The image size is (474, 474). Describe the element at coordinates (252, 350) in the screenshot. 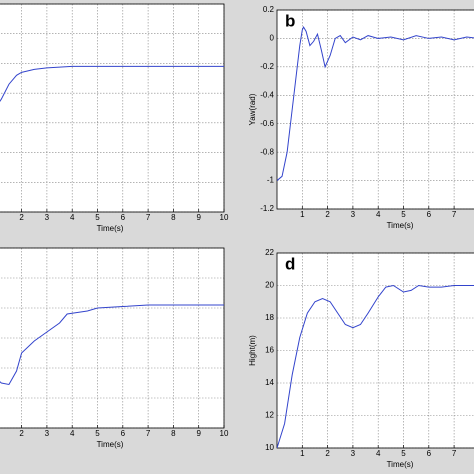

I see `y-axis-label: Hight(m)` at that location.